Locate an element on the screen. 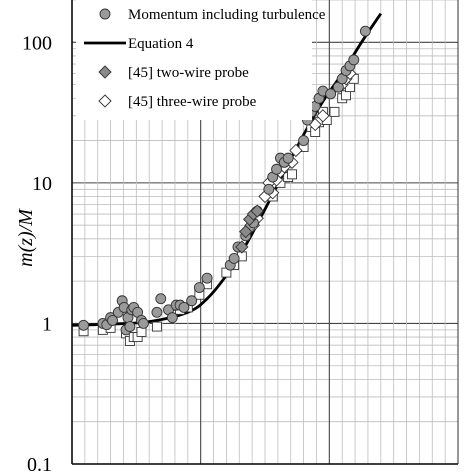 The width and height of the screenshot is (474, 474). y-tick-labels: 0.1 1 10 100 is located at coordinates (37, 253).